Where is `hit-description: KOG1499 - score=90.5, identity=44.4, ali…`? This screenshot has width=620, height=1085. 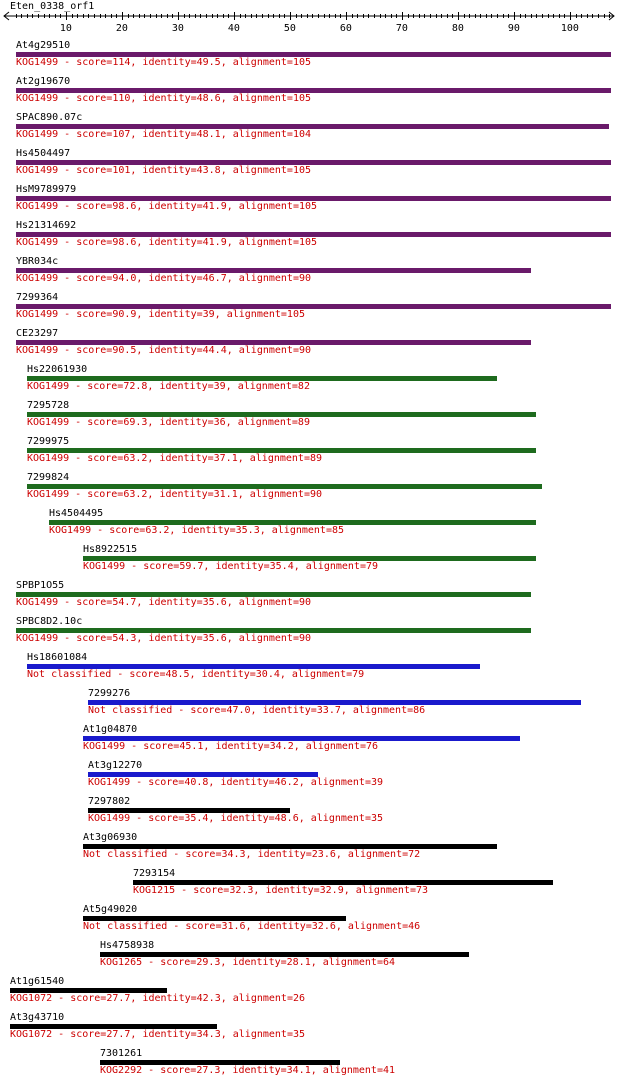
hit-description: KOG1499 - score=90.5, identity=44.4, ali… is located at coordinates (164, 350).